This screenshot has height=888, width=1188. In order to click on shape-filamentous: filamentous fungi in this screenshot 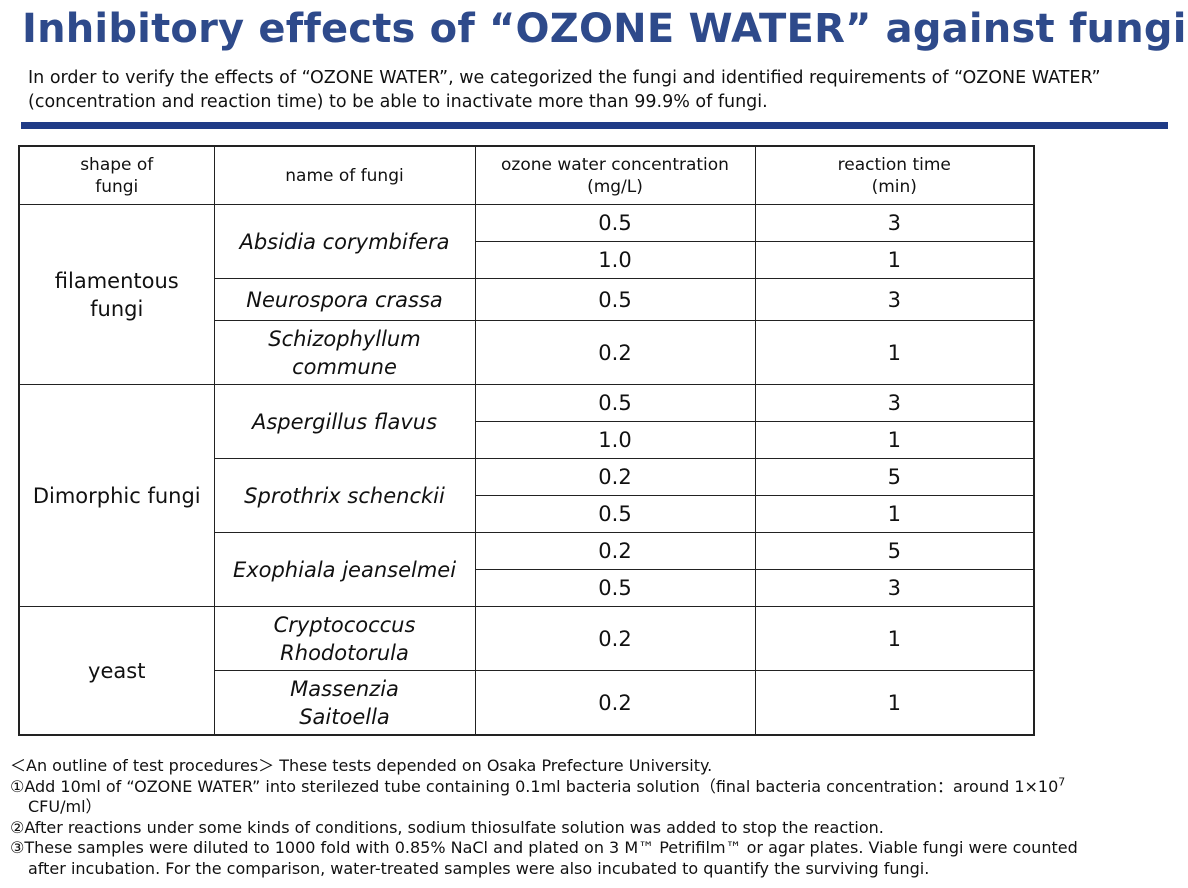, I will do `click(116, 295)`.